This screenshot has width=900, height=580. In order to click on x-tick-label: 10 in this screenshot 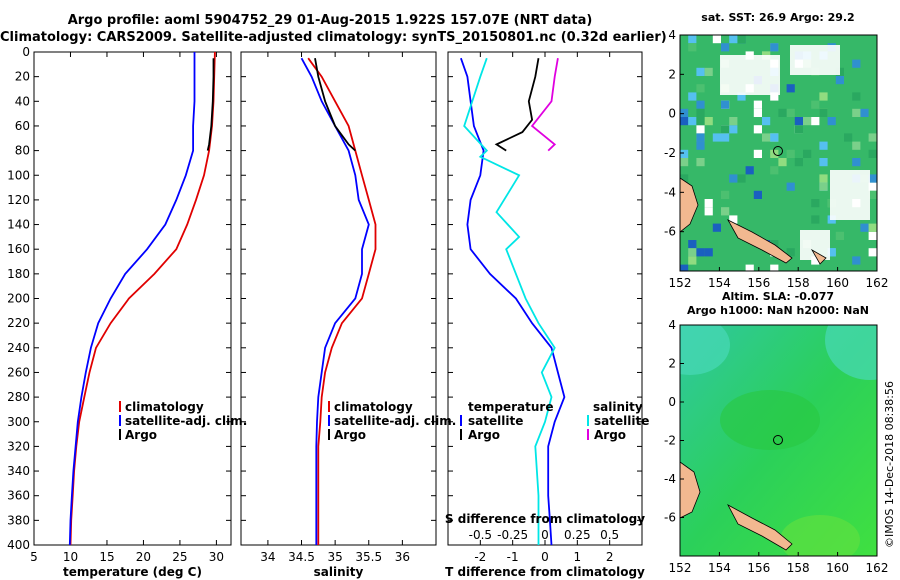, I will do `click(70, 557)`.